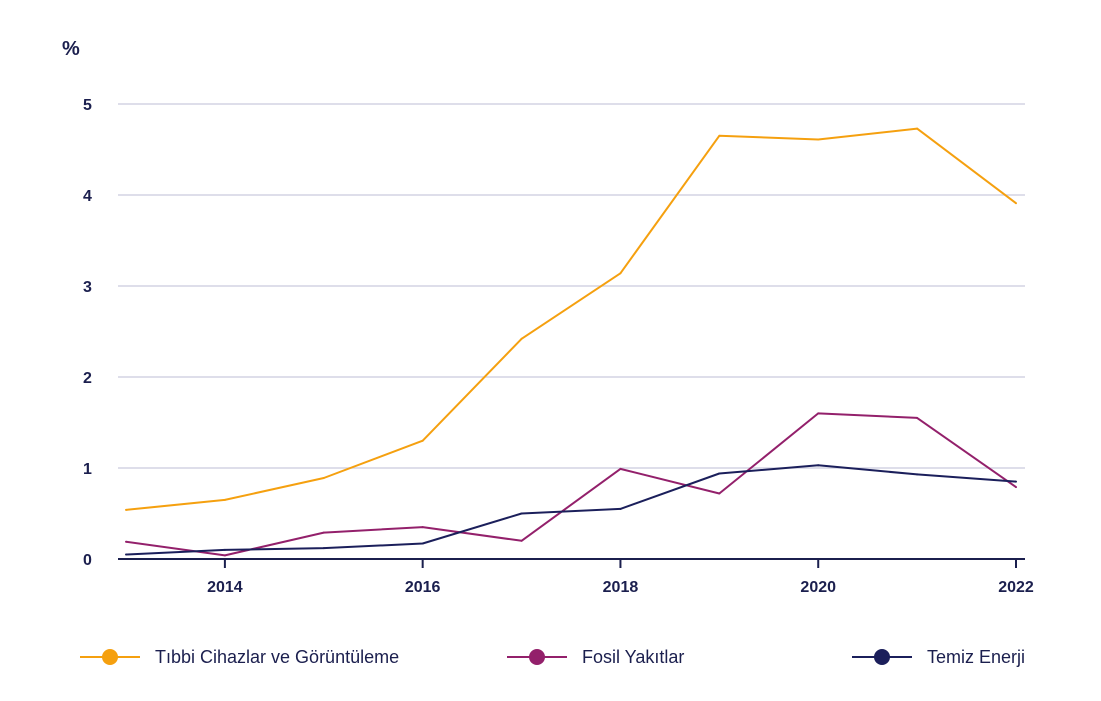 The height and width of the screenshot is (701, 1101). Describe the element at coordinates (87, 105) in the screenshot. I see `y-tick-label: 5` at that location.